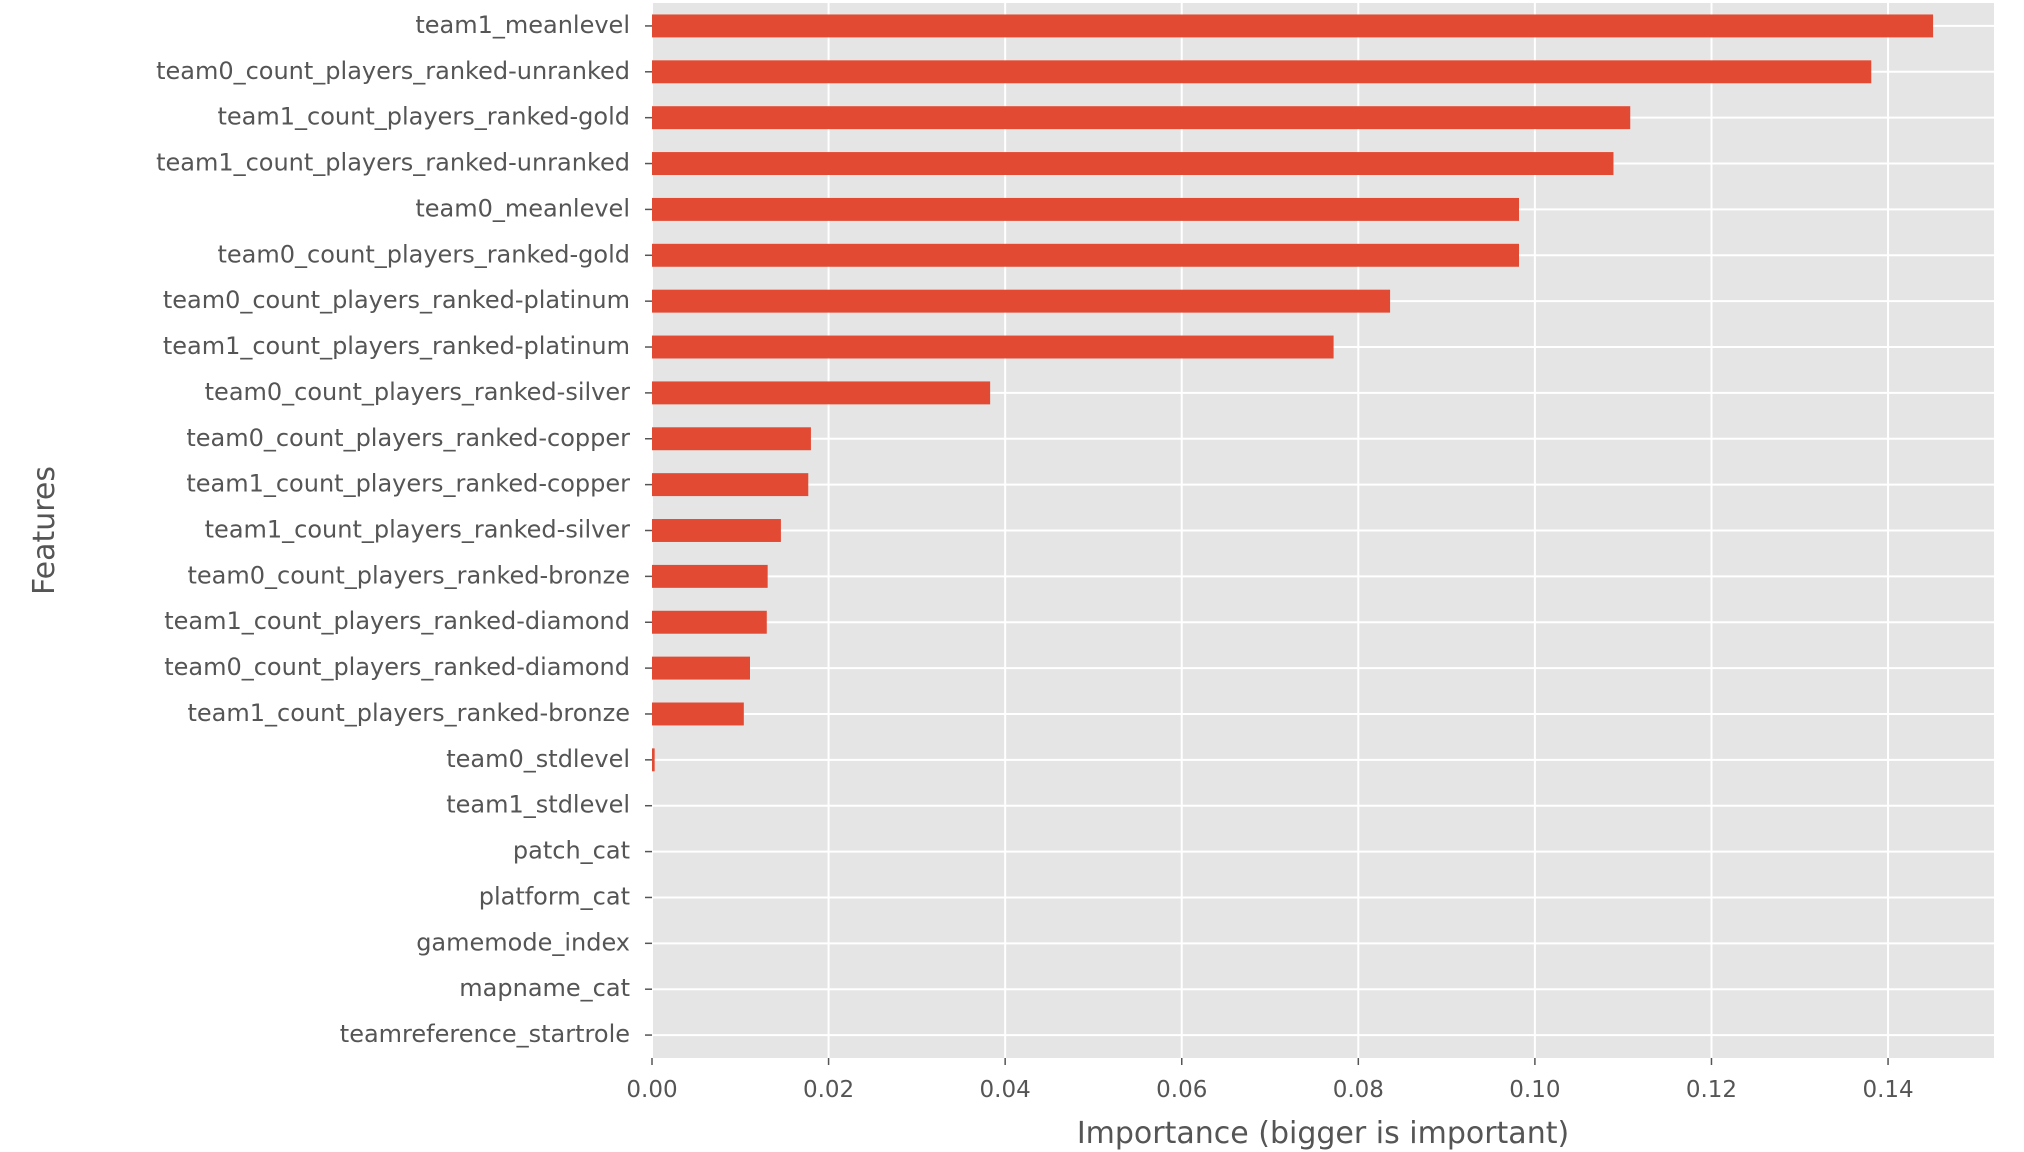  Describe the element at coordinates (408, 484) in the screenshot. I see `y-tick-label: team1_count_players_ranked-copper` at that location.